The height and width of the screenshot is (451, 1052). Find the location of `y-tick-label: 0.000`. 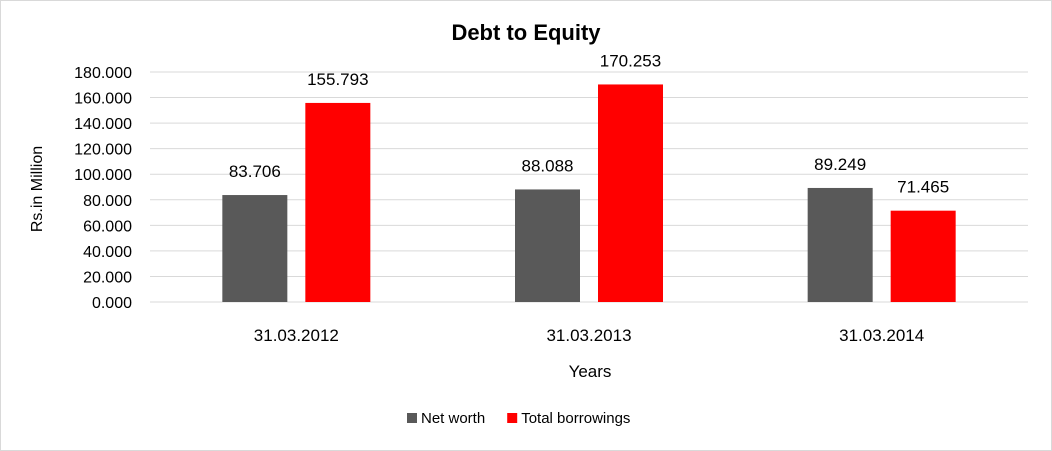

y-tick-label: 0.000 is located at coordinates (112, 303).